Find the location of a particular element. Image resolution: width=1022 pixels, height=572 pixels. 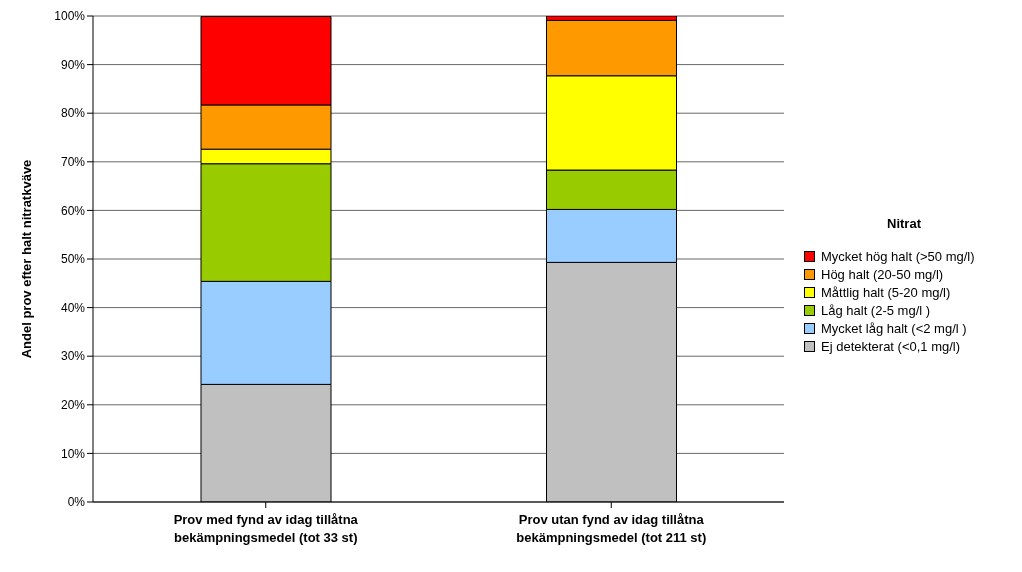

legend-title: Nitrat is located at coordinates (904, 223).